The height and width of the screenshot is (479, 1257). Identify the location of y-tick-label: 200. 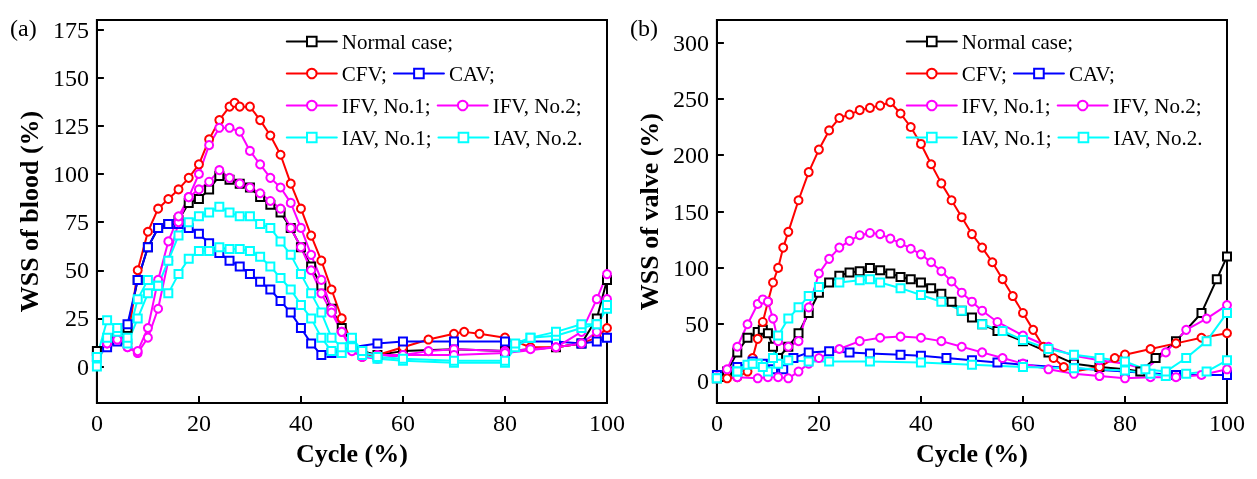
(690, 155).